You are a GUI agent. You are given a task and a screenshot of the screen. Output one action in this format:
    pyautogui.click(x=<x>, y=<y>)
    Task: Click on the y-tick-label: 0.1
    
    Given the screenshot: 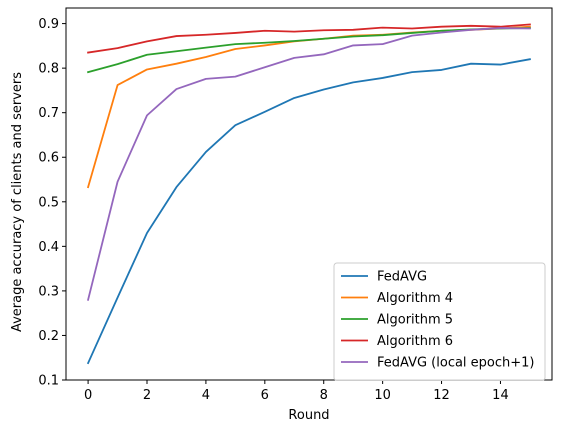 What is the action you would take?
    pyautogui.click(x=48, y=381)
    